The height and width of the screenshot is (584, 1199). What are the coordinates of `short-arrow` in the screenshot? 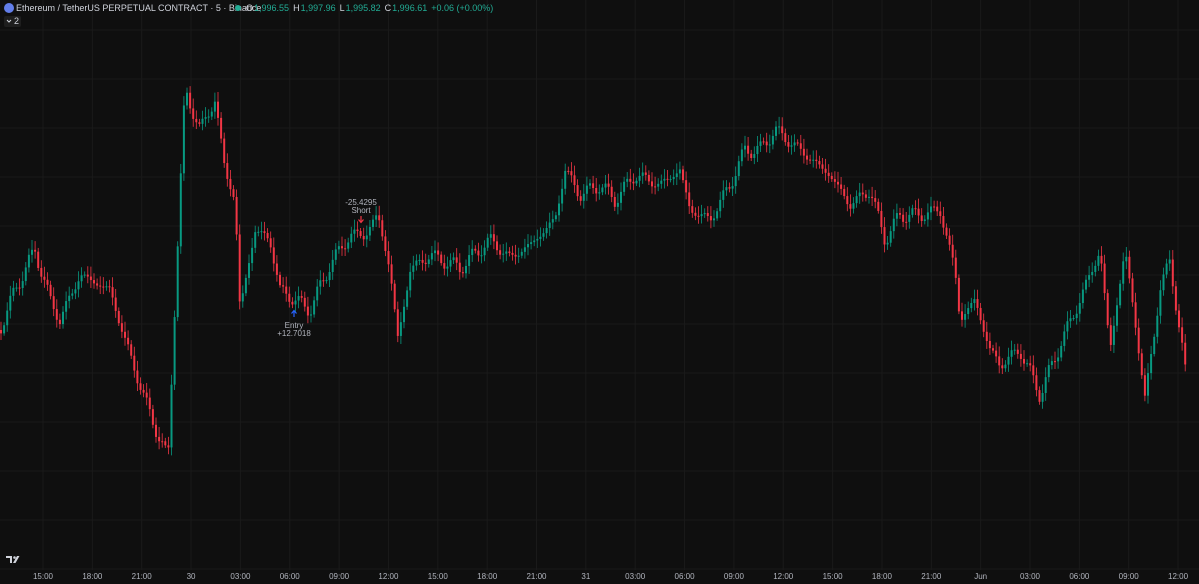 It's located at (361, 220).